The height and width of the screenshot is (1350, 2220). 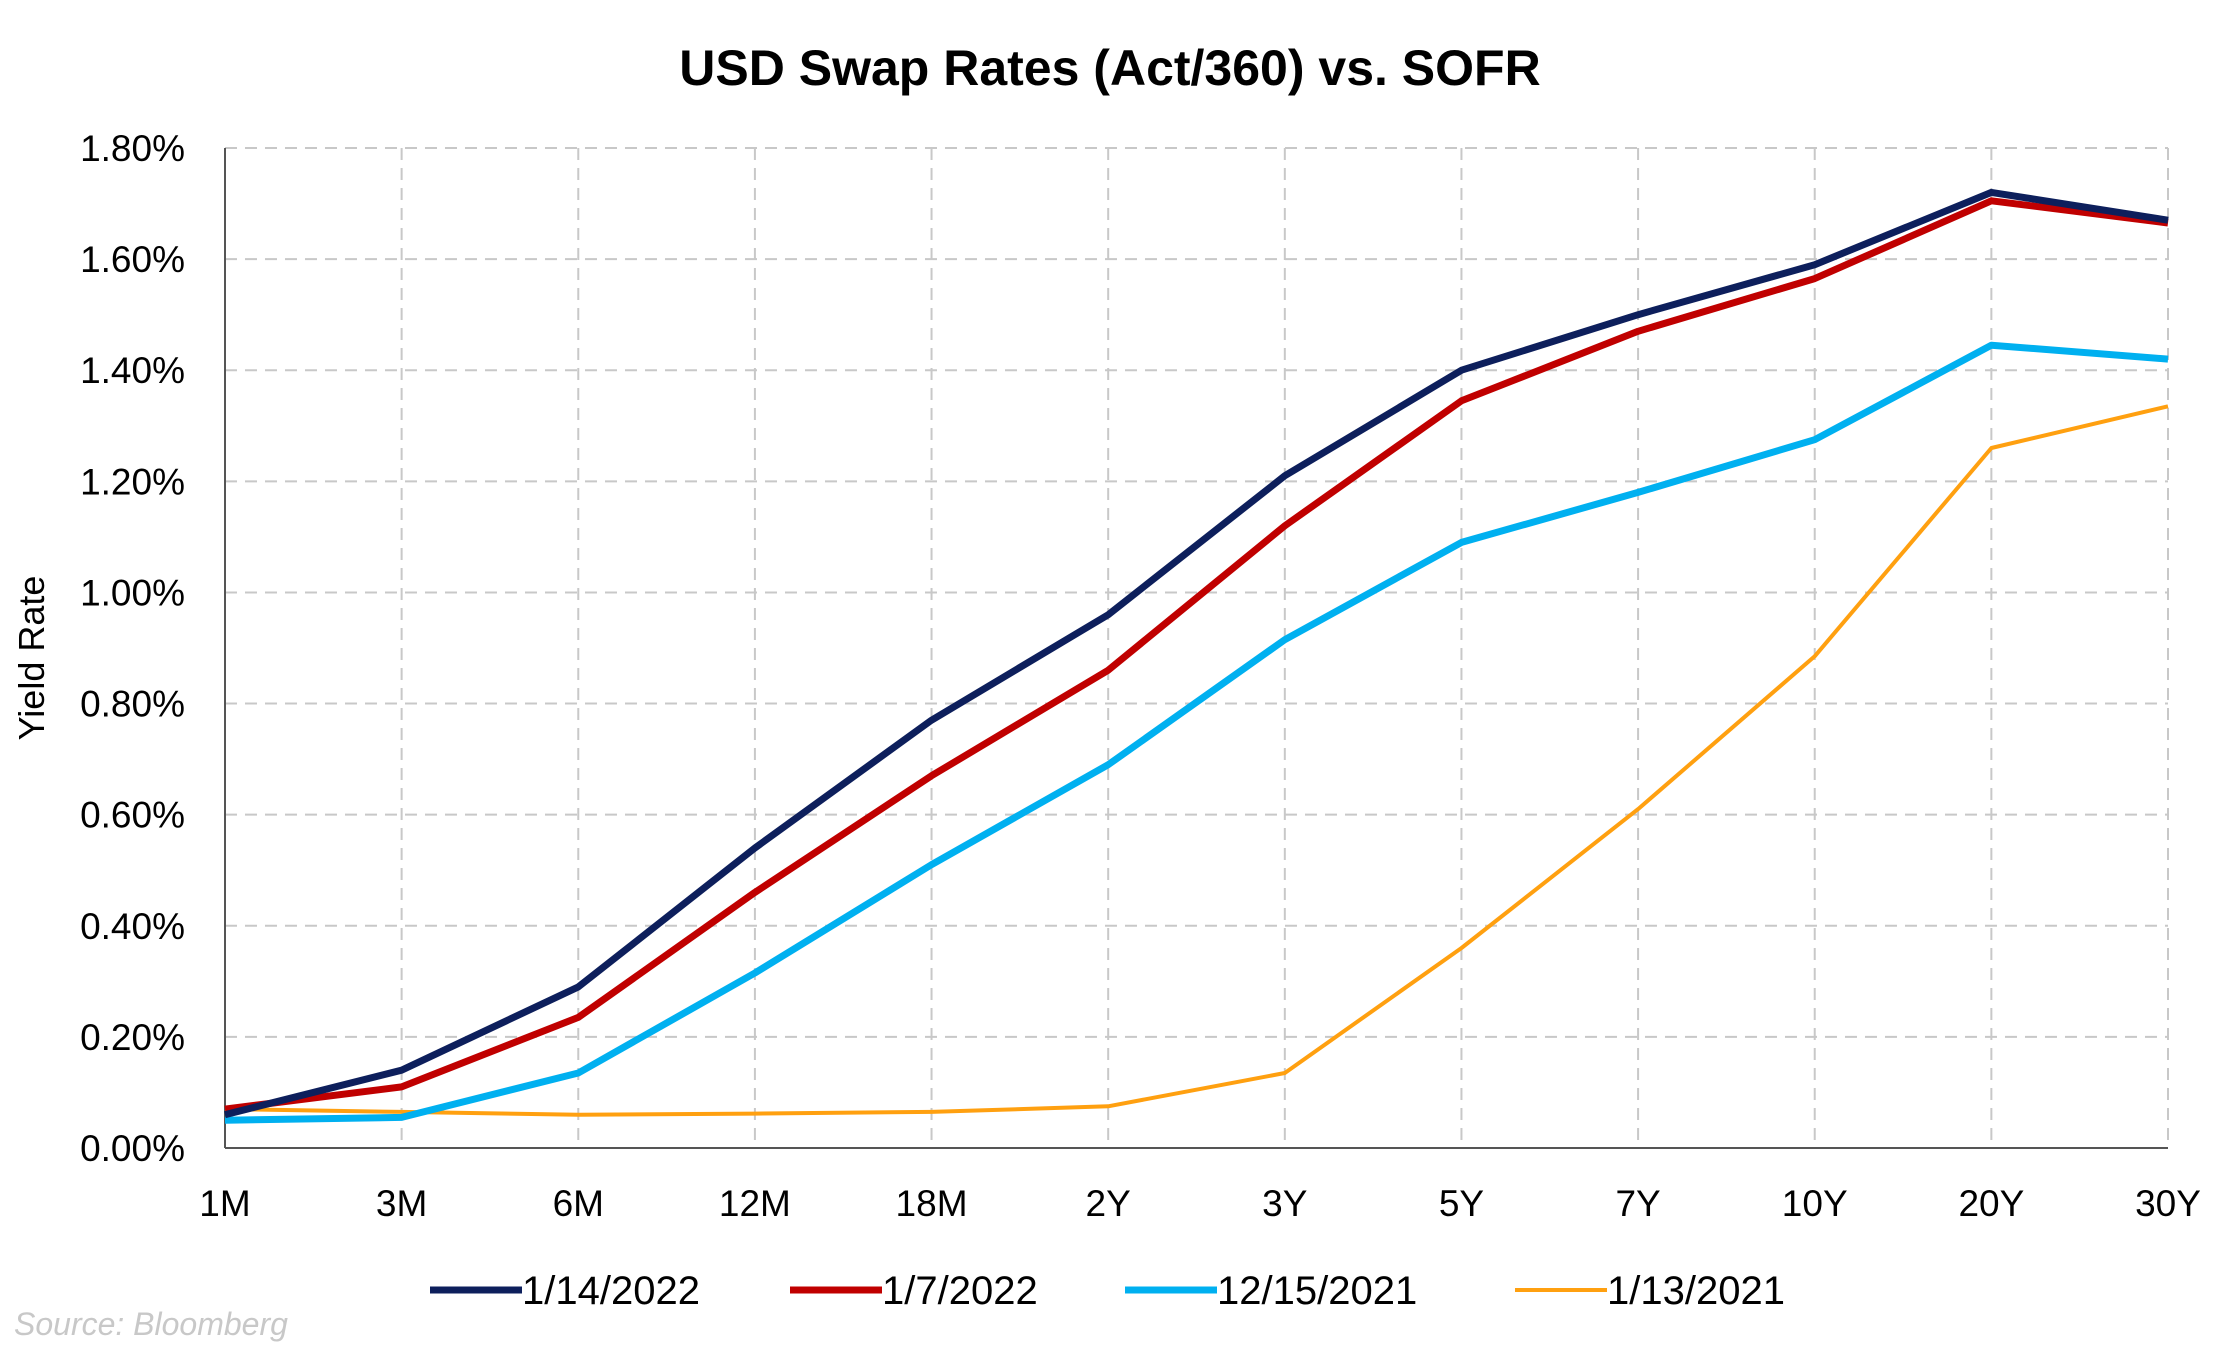 I want to click on x-tick-label: 3Y, so click(x=1284, y=1203).